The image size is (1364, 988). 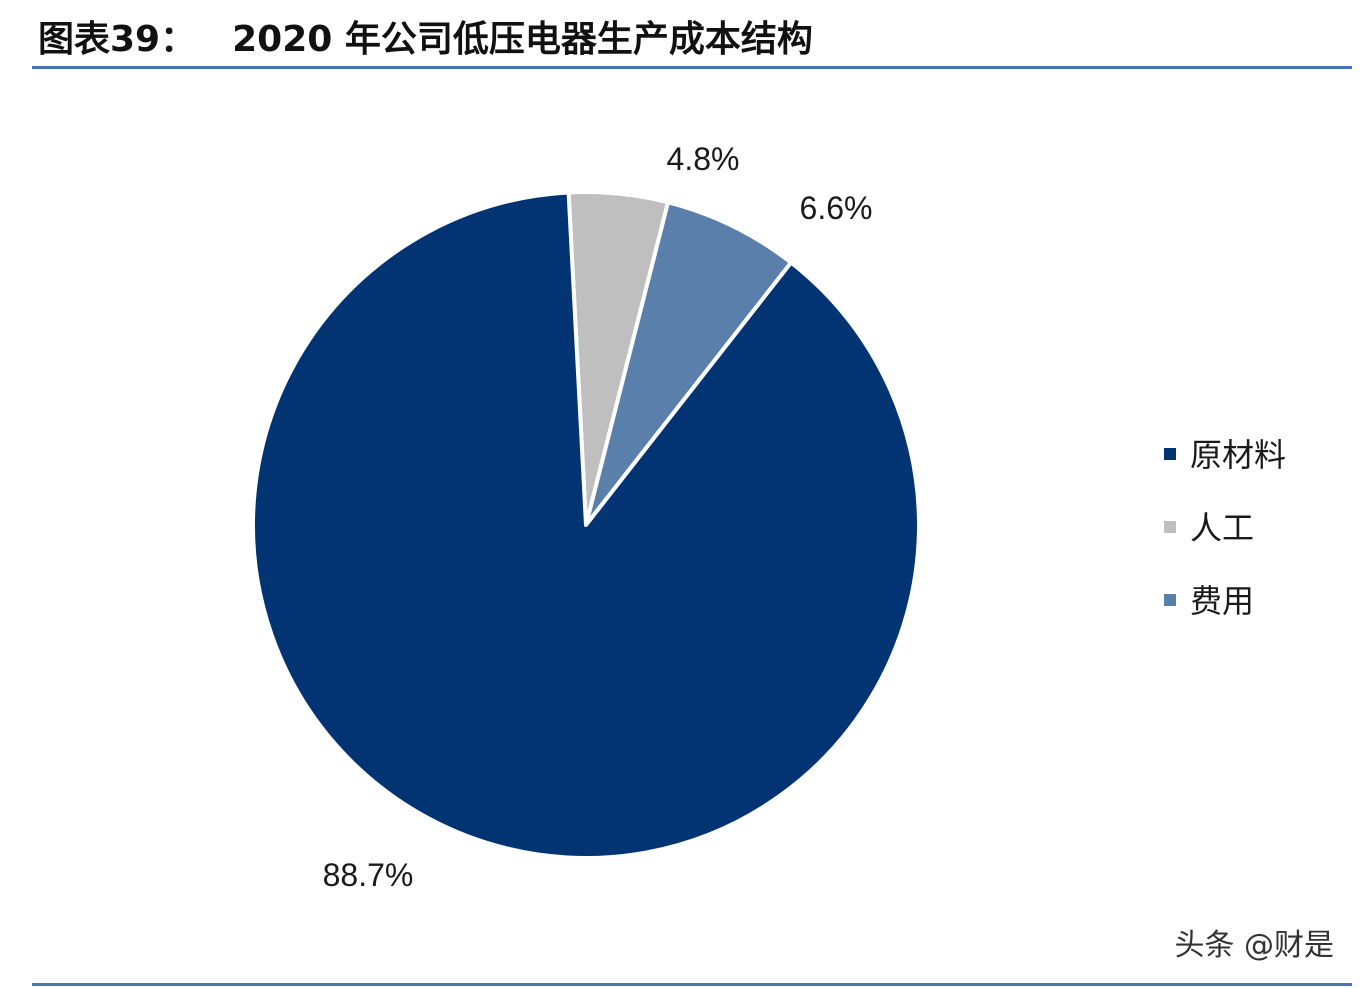 What do you see at coordinates (1222, 528) in the screenshot?
I see `legend-label: 人工` at bounding box center [1222, 528].